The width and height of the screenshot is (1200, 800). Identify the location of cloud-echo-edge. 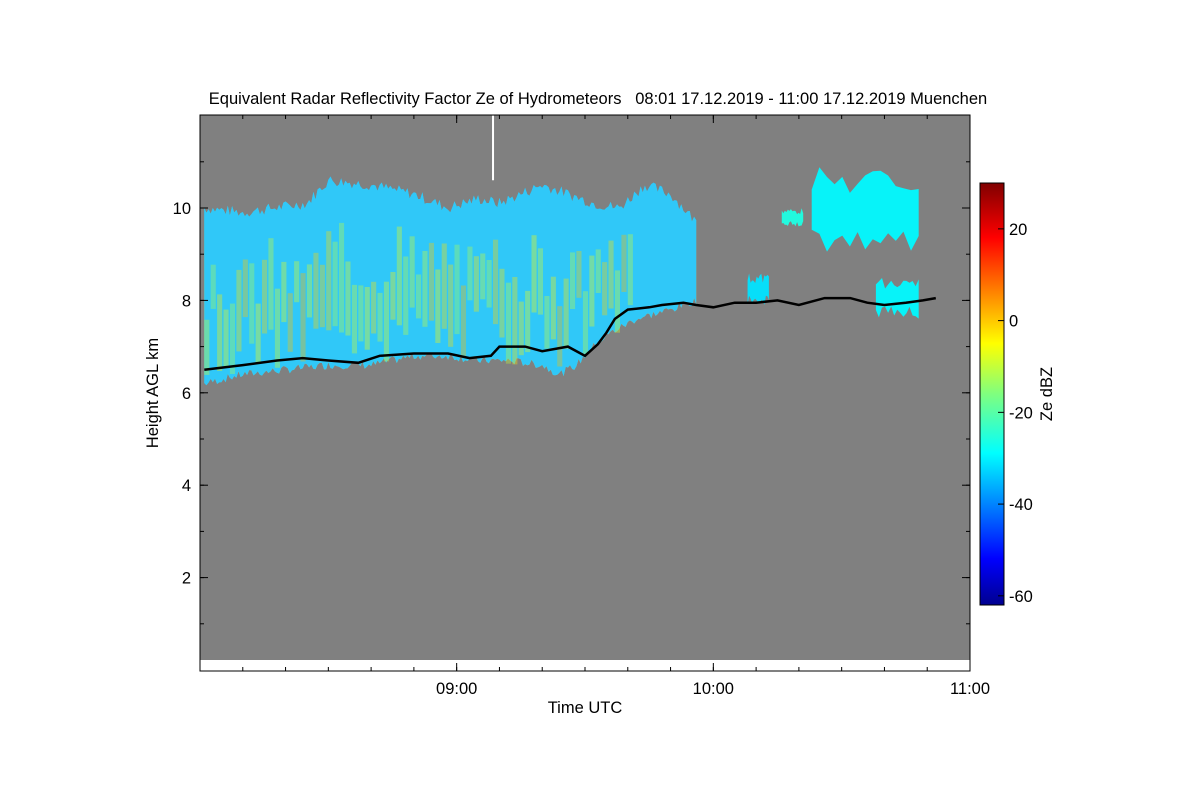
(450, 281).